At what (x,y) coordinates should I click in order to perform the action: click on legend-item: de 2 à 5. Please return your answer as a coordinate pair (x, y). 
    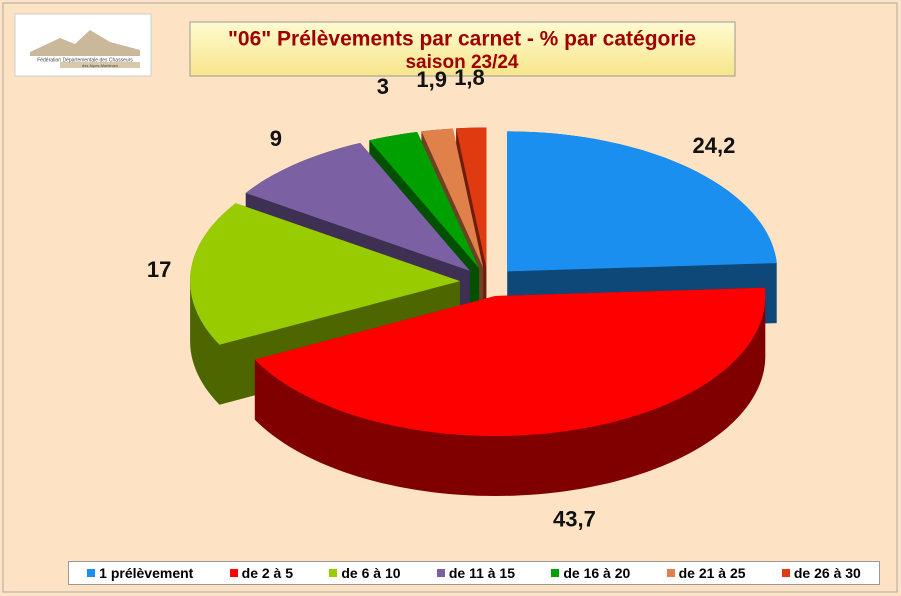
    Looking at the image, I should click on (261, 573).